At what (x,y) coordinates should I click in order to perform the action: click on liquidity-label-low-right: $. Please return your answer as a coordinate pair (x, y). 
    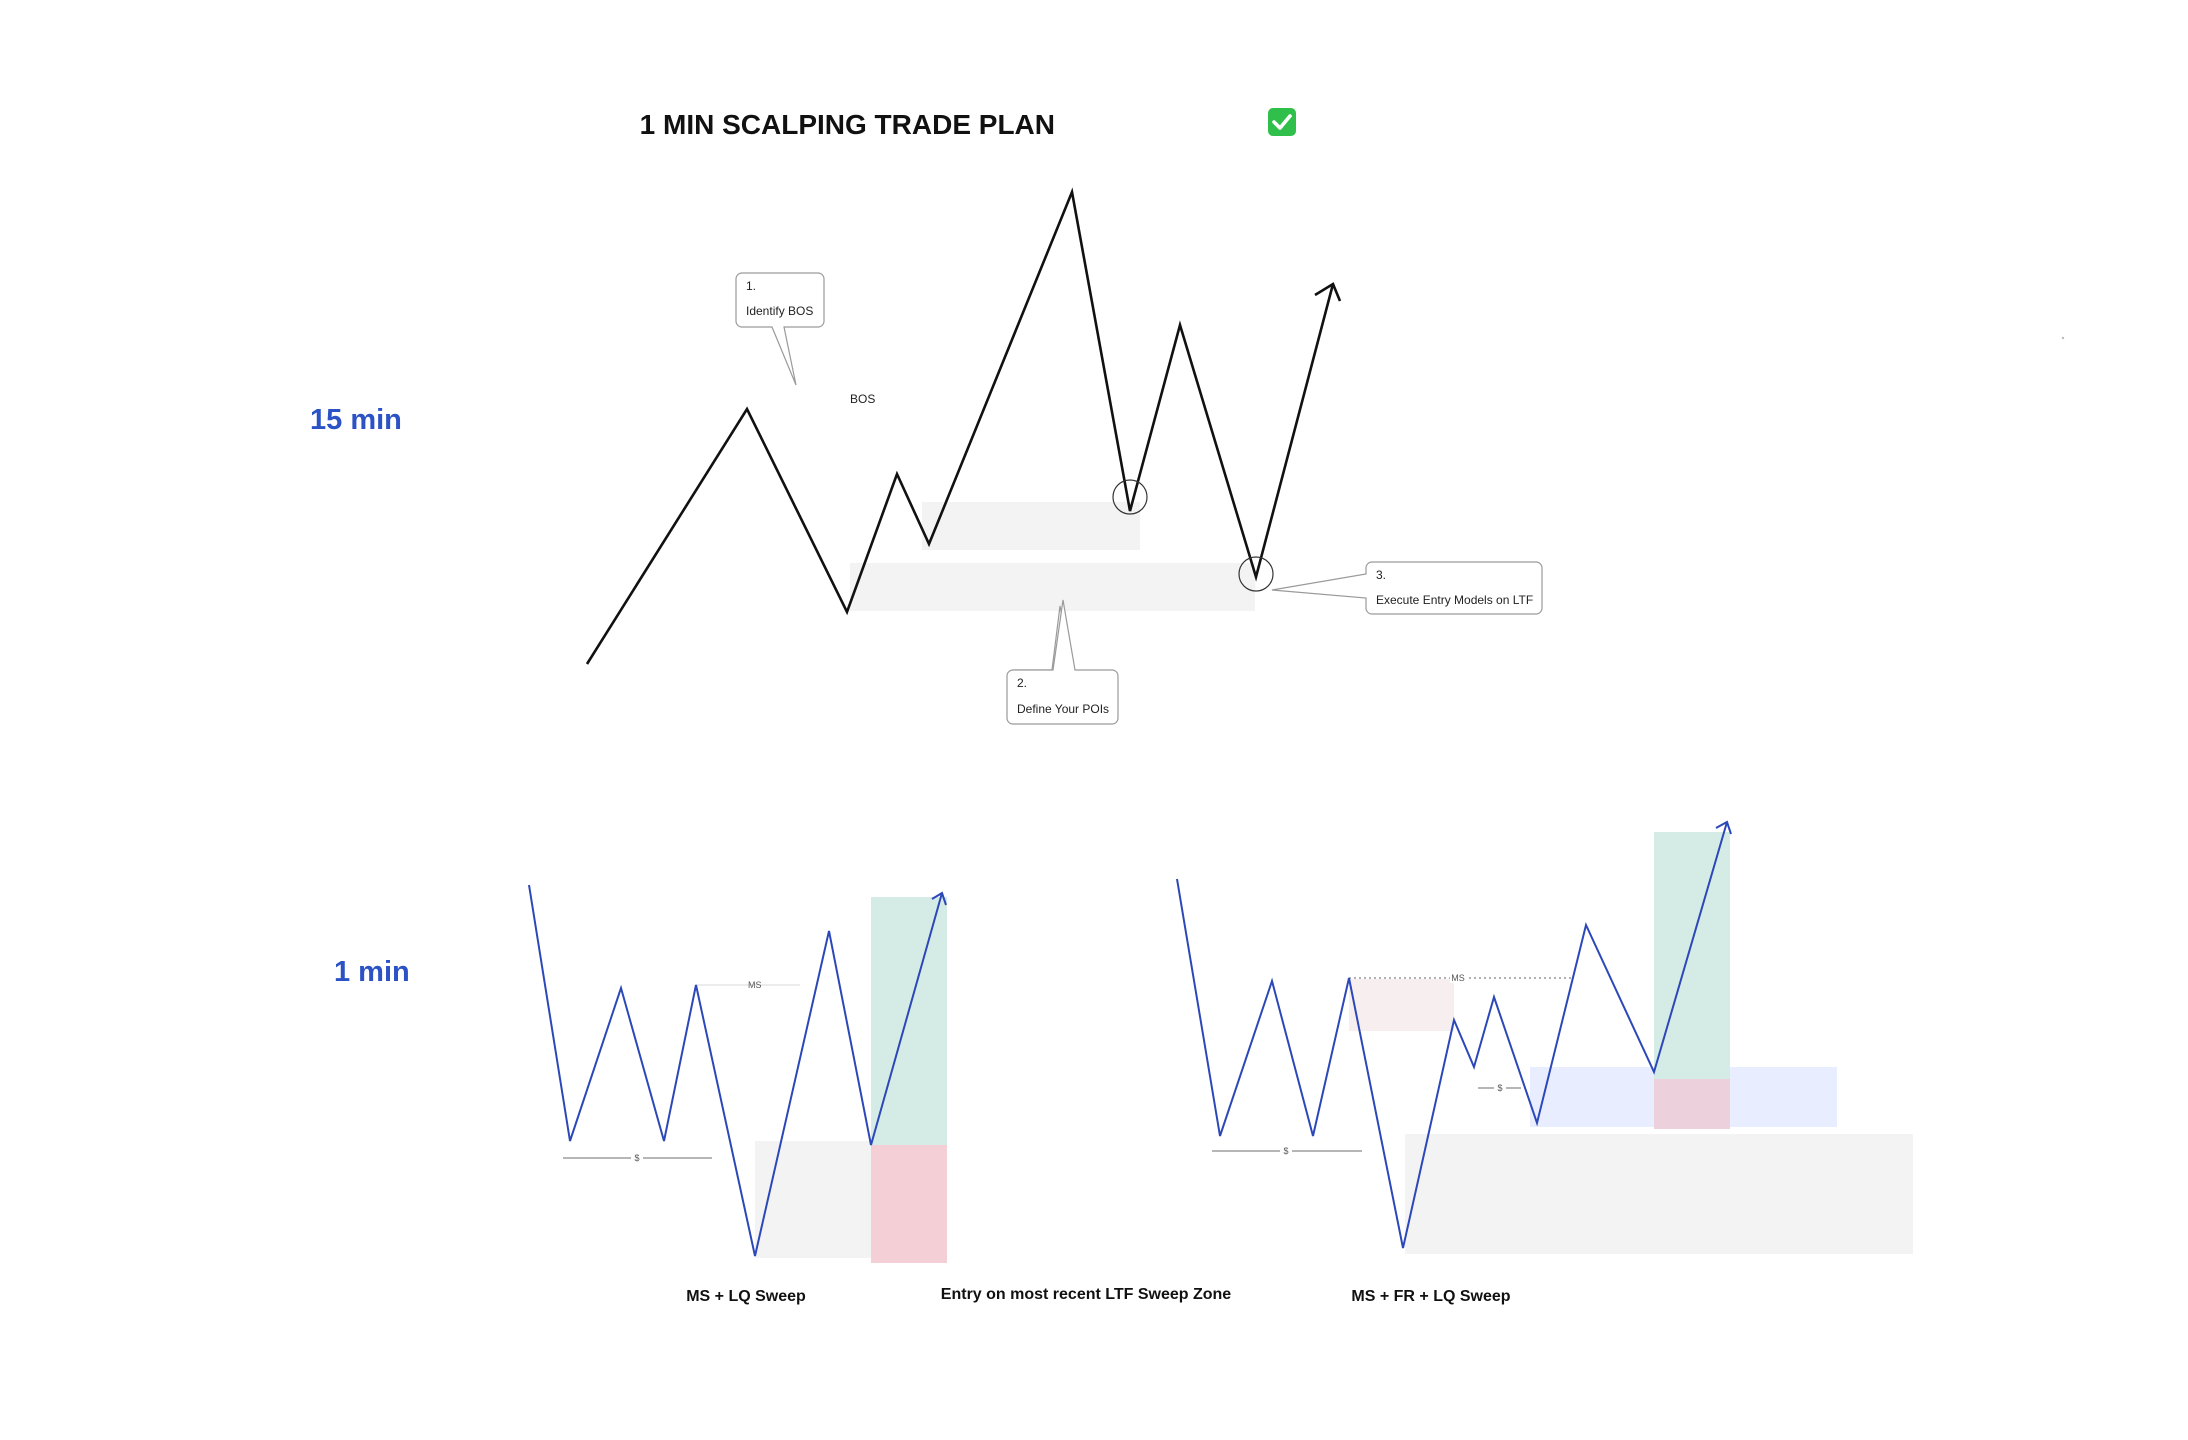
    Looking at the image, I should click on (1285, 1151).